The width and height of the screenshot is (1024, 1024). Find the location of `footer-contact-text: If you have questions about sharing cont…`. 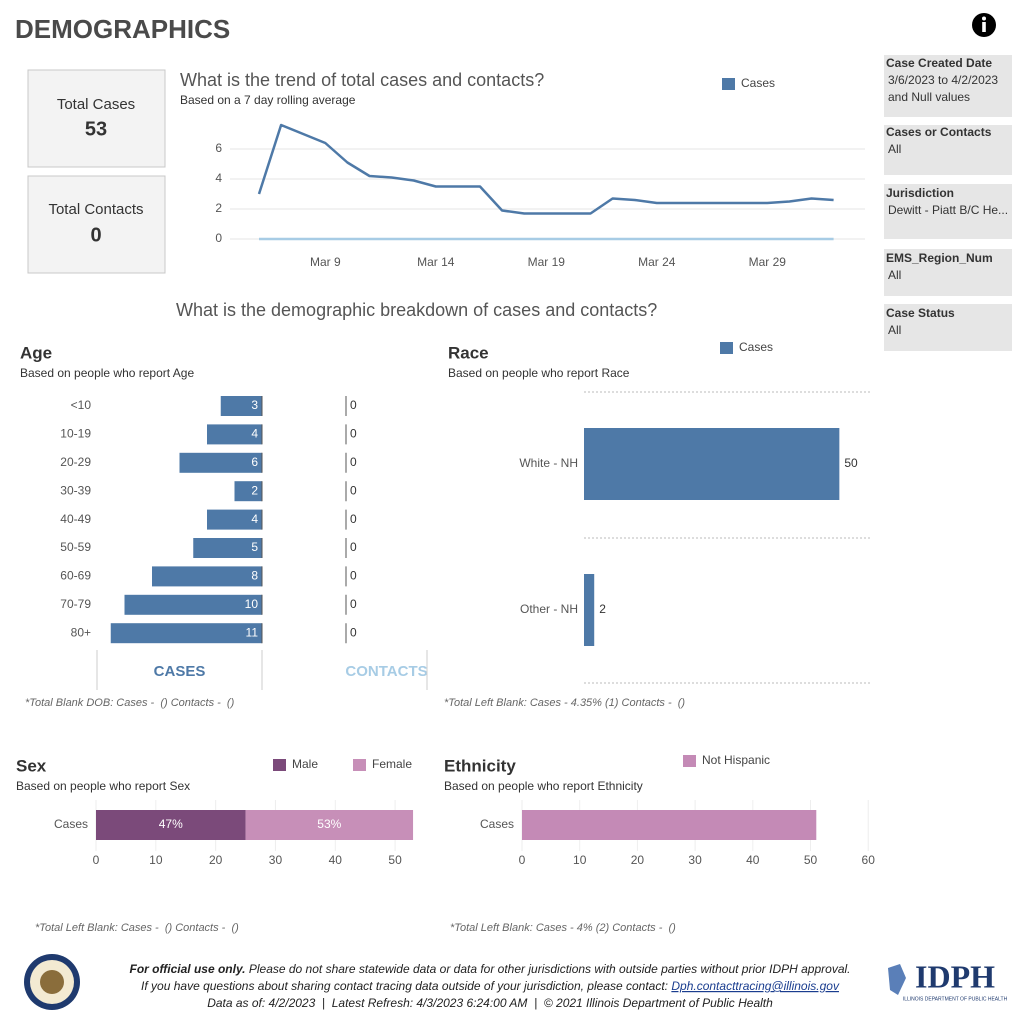

footer-contact-text: If you have questions about sharing cont… is located at coordinates (406, 986).